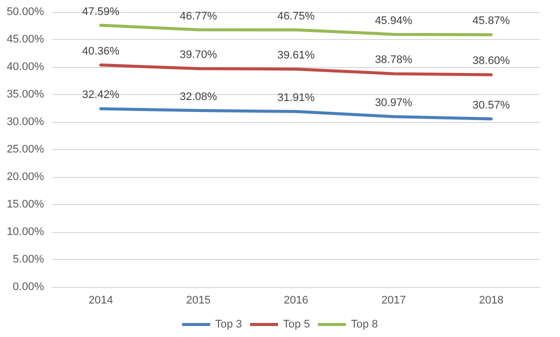  I want to click on y-tick-label: 50.00%, so click(25, 12).